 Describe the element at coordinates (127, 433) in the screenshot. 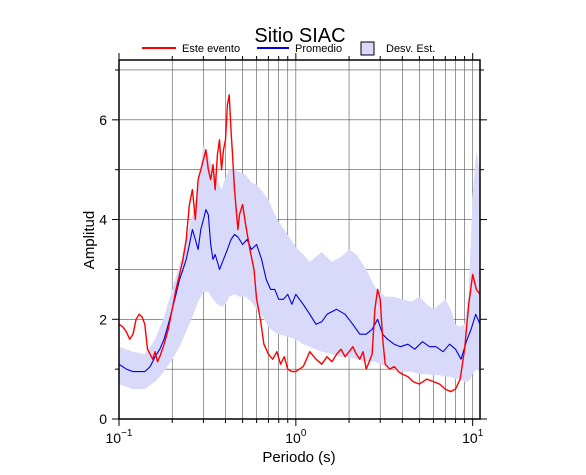

I see `x-tick-exponent: −1` at that location.